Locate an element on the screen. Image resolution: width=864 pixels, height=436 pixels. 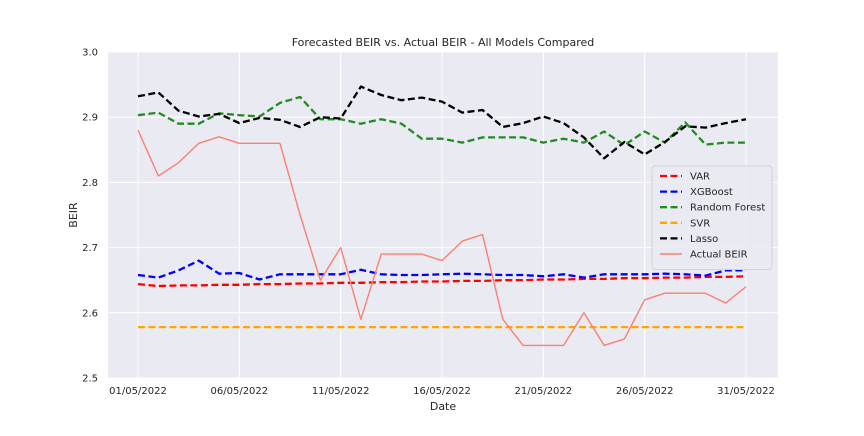
y-tick-label: 2.5 is located at coordinates (90, 379).